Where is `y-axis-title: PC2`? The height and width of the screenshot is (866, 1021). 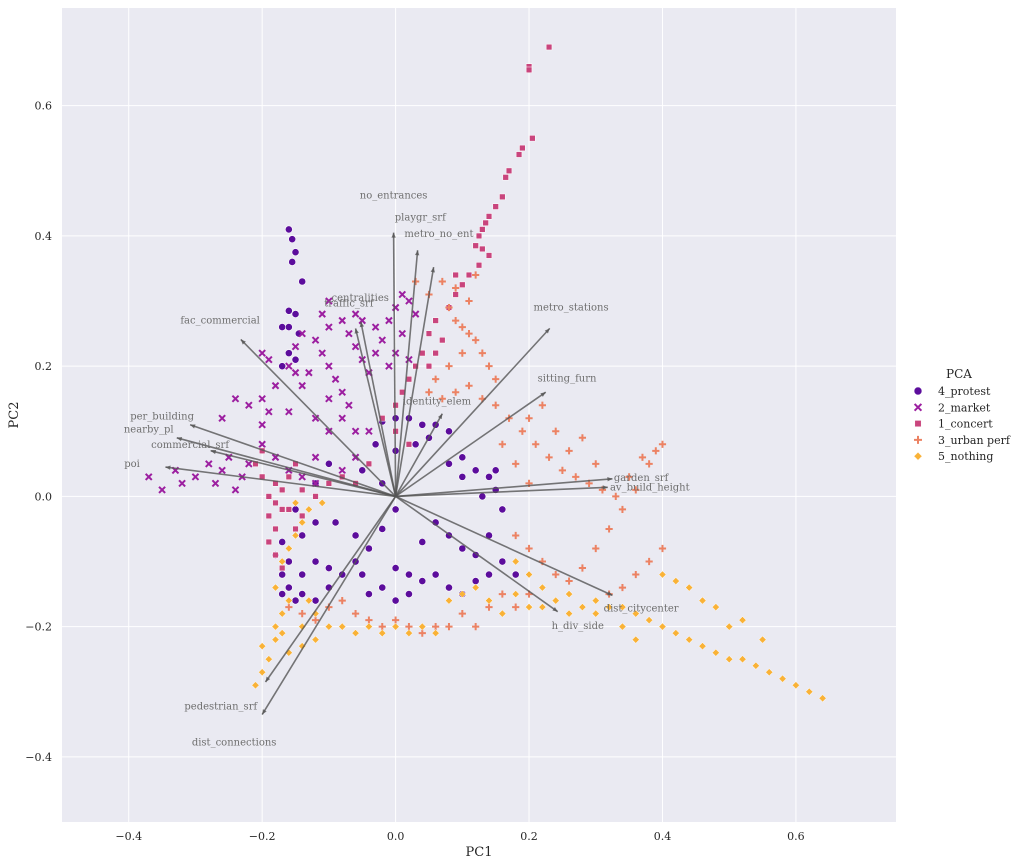 y-axis-title: PC2 is located at coordinates (14, 415).